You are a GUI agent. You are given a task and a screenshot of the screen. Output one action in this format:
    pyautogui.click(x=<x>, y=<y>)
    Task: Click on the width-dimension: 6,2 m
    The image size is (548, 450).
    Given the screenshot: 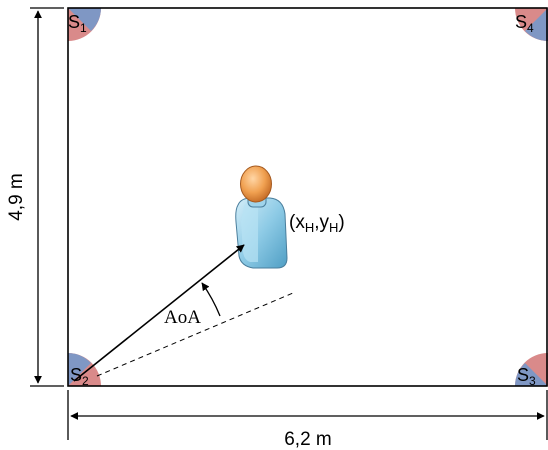 What is the action you would take?
    pyautogui.click(x=307, y=420)
    